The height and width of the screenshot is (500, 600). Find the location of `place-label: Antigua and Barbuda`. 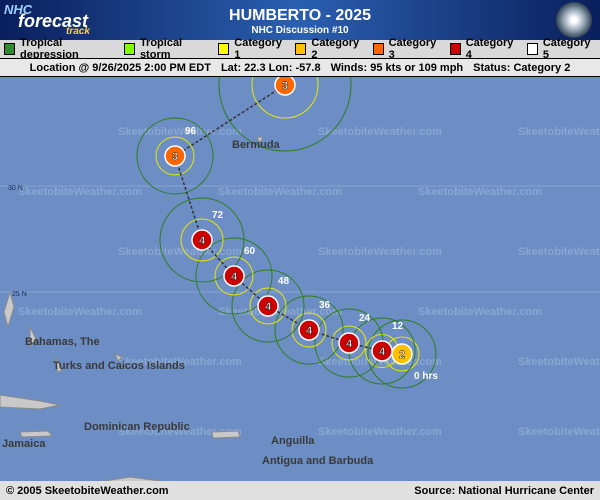

place-label: Antigua and Barbuda is located at coordinates (318, 461).